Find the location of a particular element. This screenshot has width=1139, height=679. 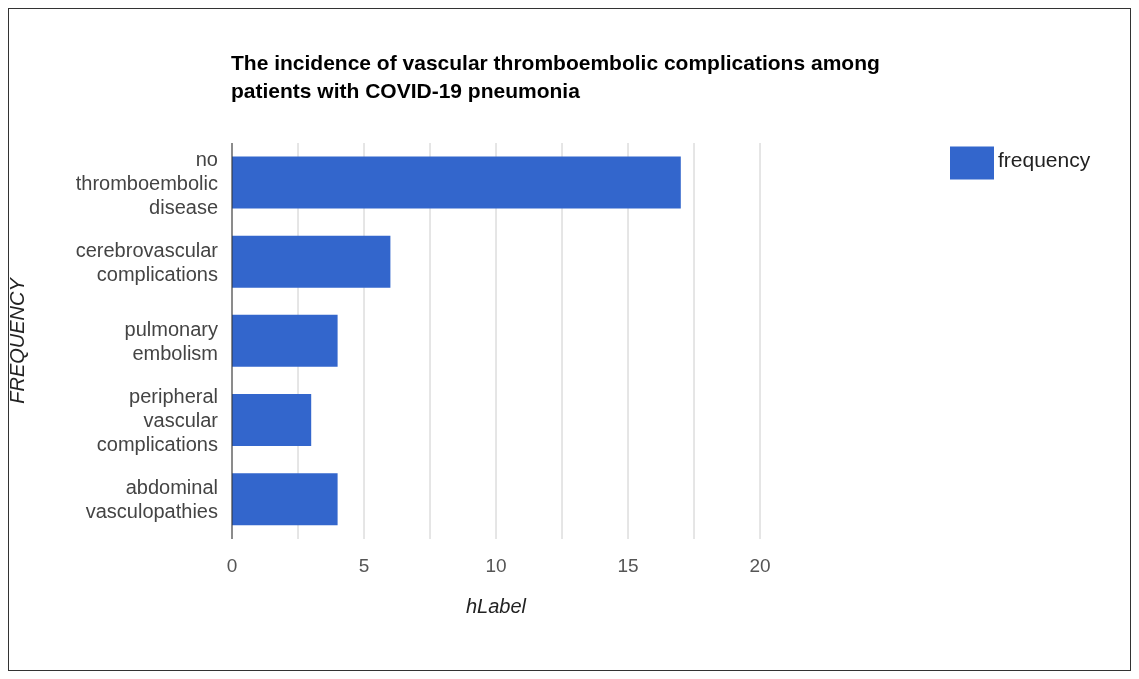

y-tick-label: pulmonary embolism is located at coordinates (171, 341).